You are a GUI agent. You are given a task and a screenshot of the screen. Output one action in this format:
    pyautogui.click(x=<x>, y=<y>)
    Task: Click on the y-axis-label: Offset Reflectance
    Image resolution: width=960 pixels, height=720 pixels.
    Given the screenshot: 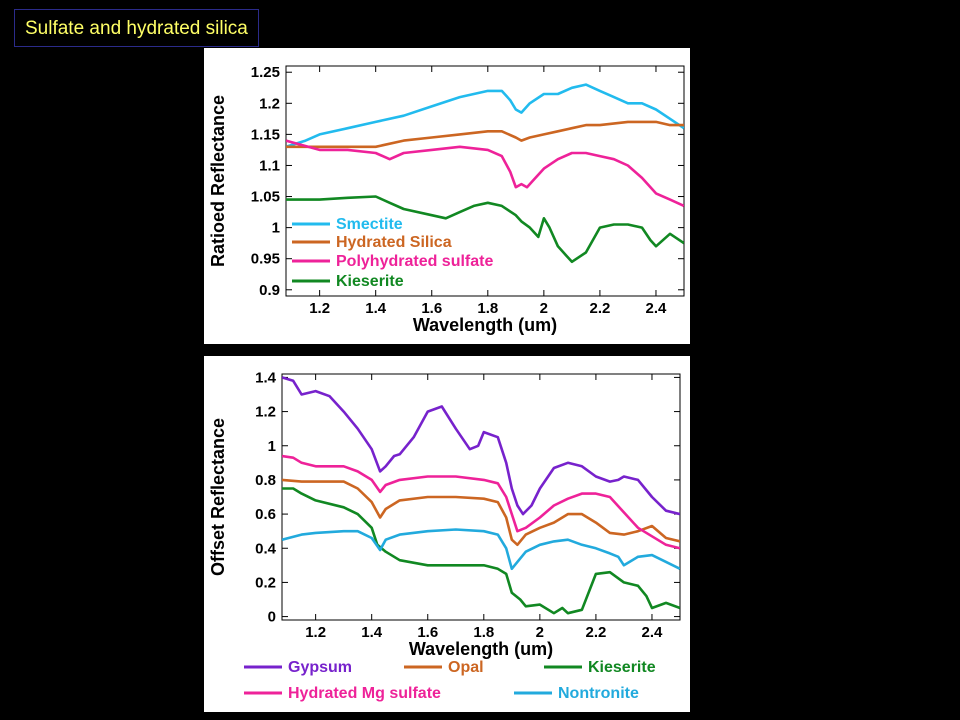 What is the action you would take?
    pyautogui.click(x=218, y=497)
    